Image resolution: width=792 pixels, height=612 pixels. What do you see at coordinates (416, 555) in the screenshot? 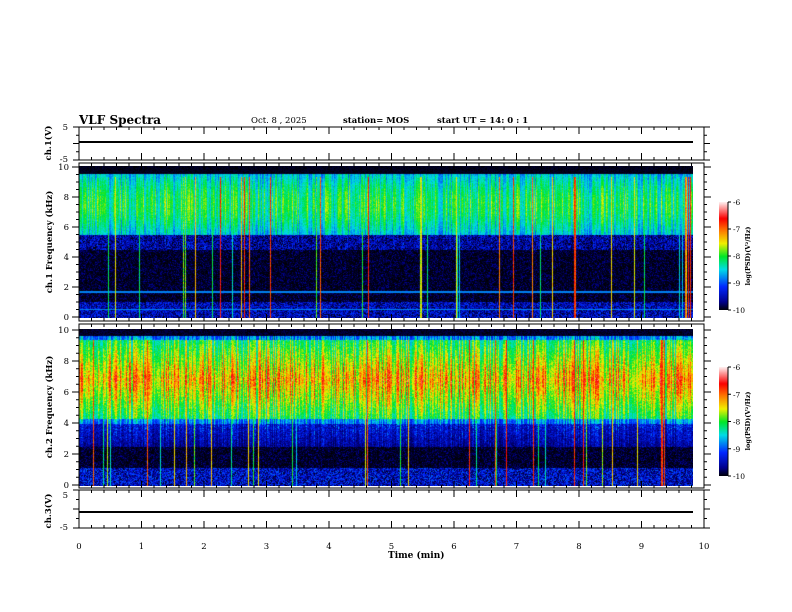
I see `x-axis-label: Time (min)` at bounding box center [416, 555].